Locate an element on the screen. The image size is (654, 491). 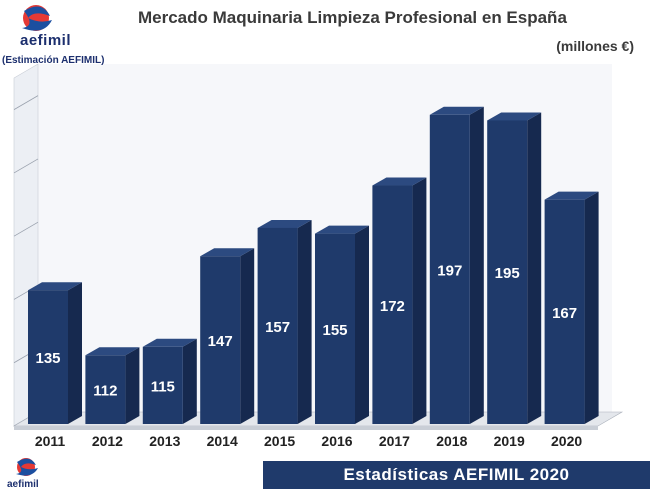
estimation-note: (Estimación AEFIMIL) is located at coordinates (53, 60).